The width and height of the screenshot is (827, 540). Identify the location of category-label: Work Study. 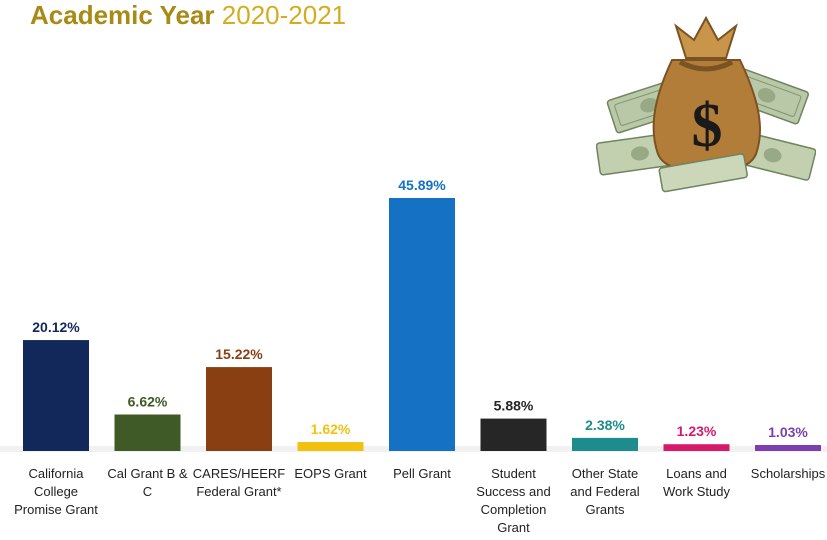
(696, 491).